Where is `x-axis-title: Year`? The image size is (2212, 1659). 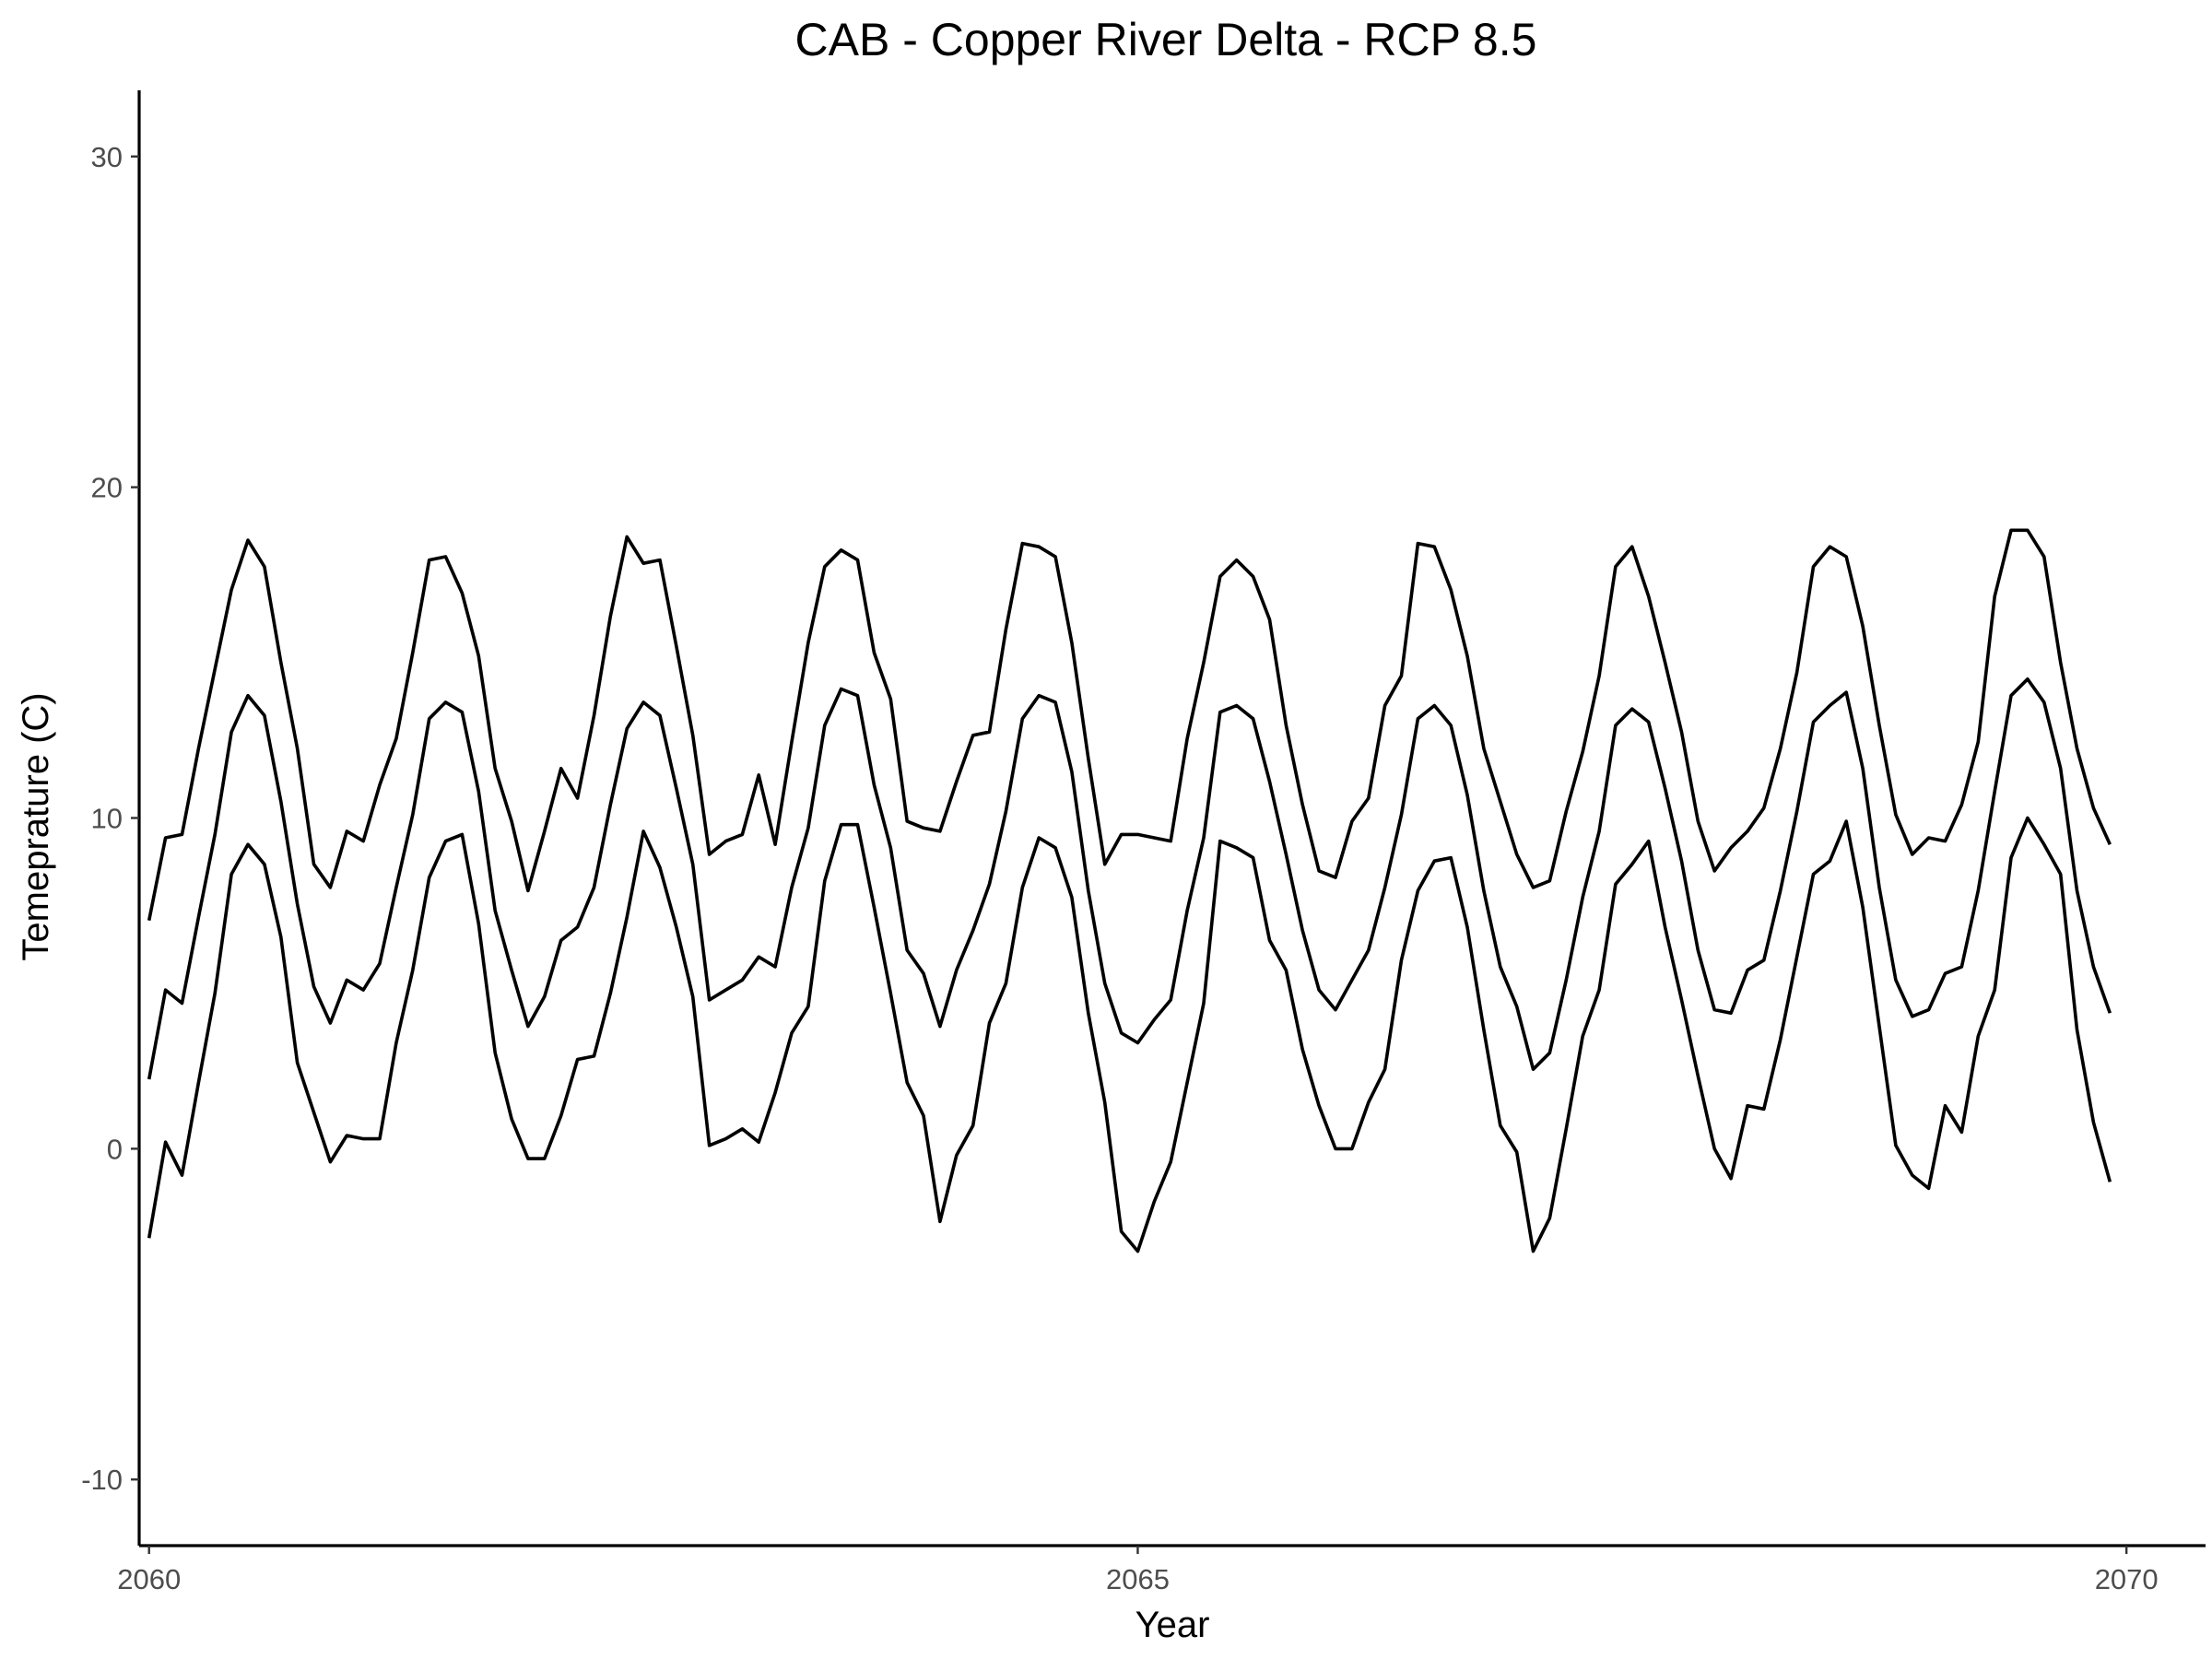
x-axis-title: Year is located at coordinates (1172, 1625).